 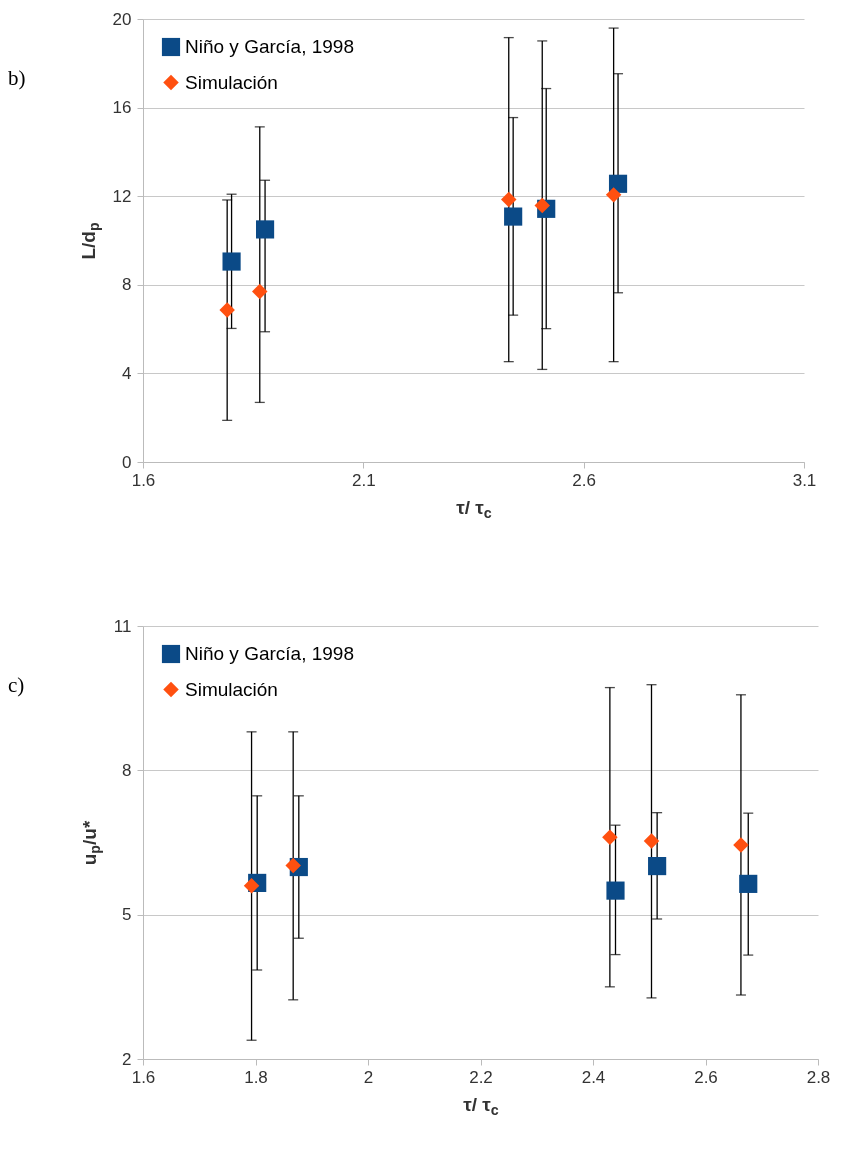 I want to click on text: c), so click(x=16, y=685).